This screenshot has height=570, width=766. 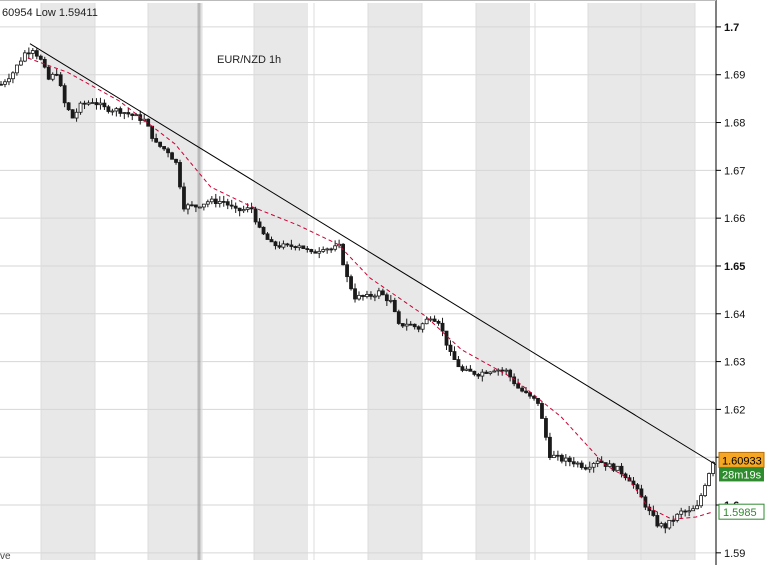 I want to click on tick-label-0: 1.59, so click(x=734, y=554).